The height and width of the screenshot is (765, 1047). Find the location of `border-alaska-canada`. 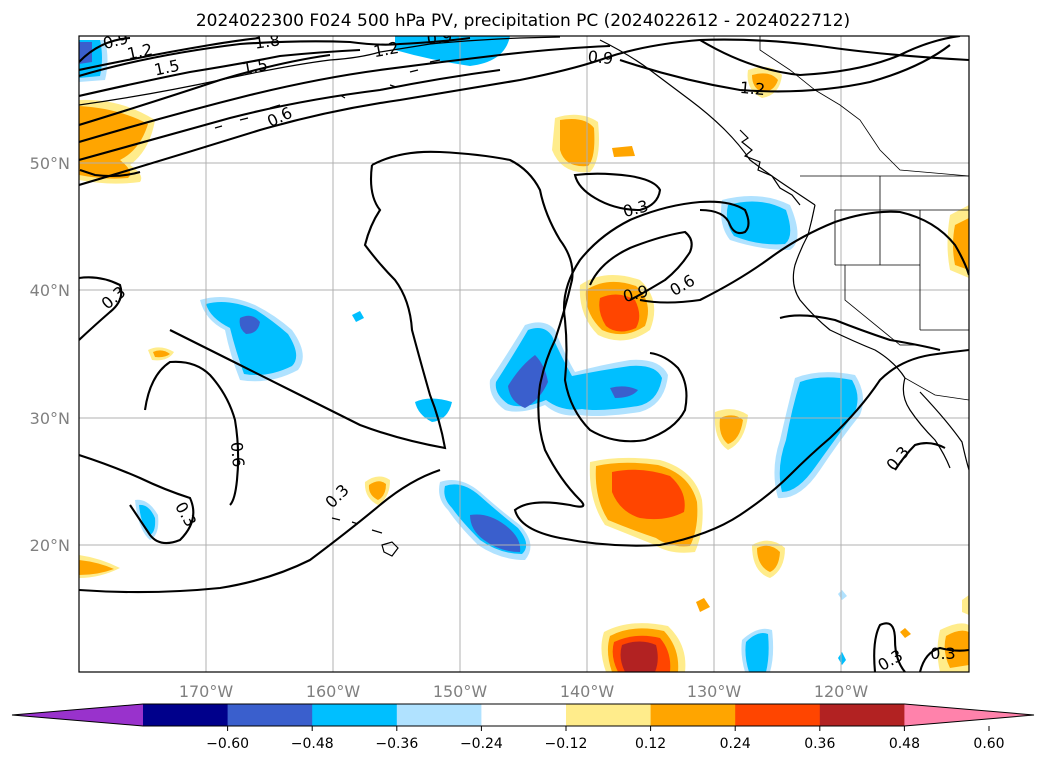

border-alaska-canada is located at coordinates (864, 106).